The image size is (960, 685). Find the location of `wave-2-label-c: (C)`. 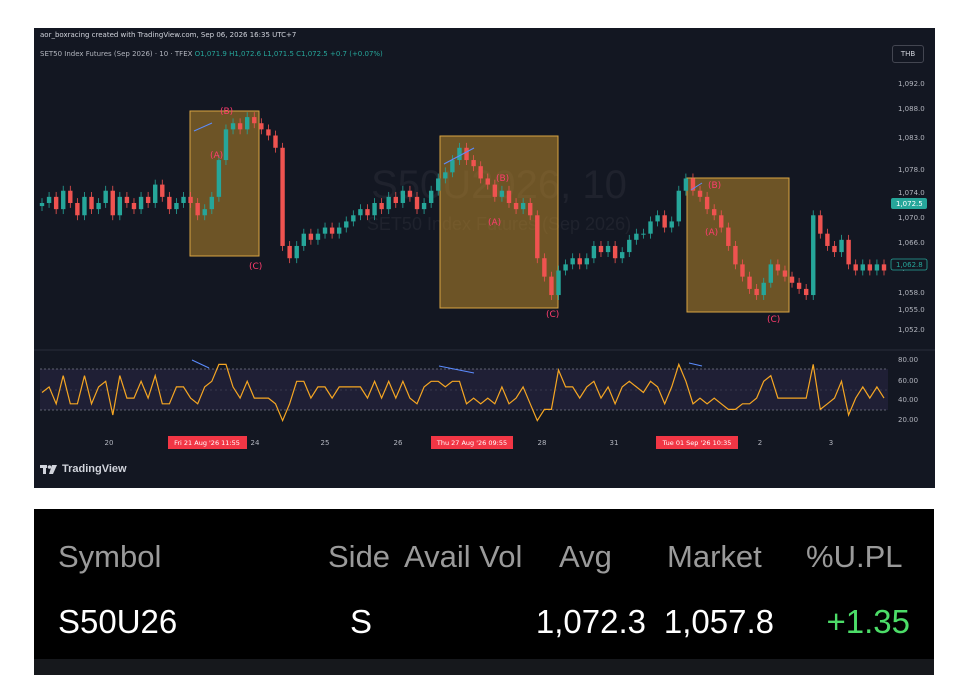

wave-2-label-c: (C) is located at coordinates (552, 315).